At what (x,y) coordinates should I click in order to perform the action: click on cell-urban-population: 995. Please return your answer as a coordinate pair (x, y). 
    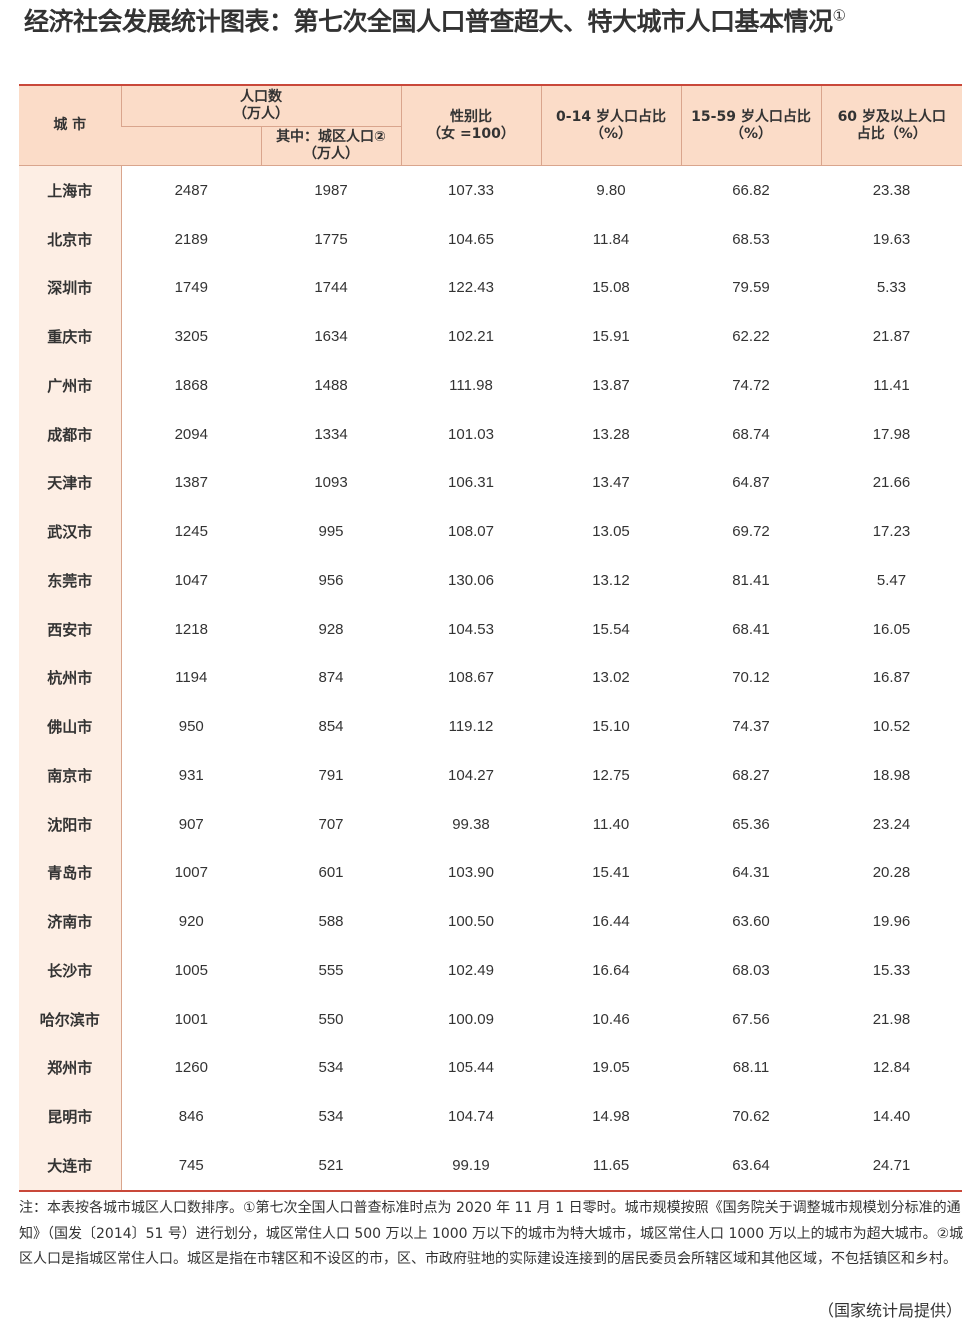
    Looking at the image, I should click on (331, 532).